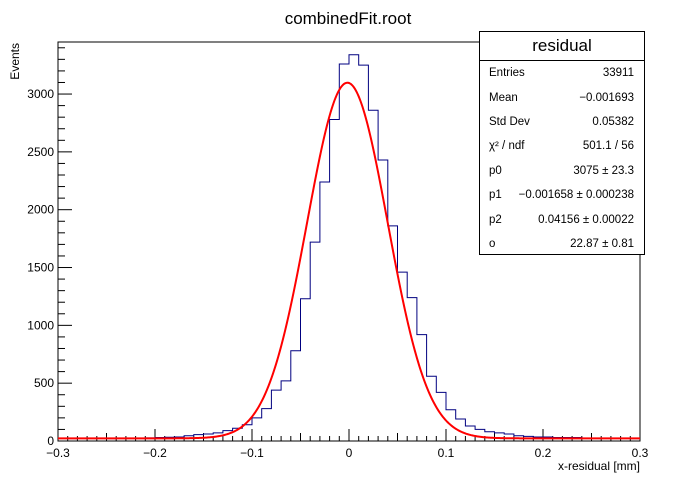 The image size is (696, 478). What do you see at coordinates (495, 170) in the screenshot?
I see `stats-label: p0` at bounding box center [495, 170].